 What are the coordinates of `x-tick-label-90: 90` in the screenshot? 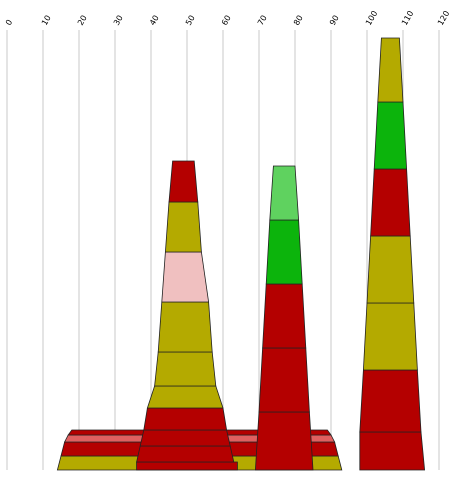 It's located at (334, 20).